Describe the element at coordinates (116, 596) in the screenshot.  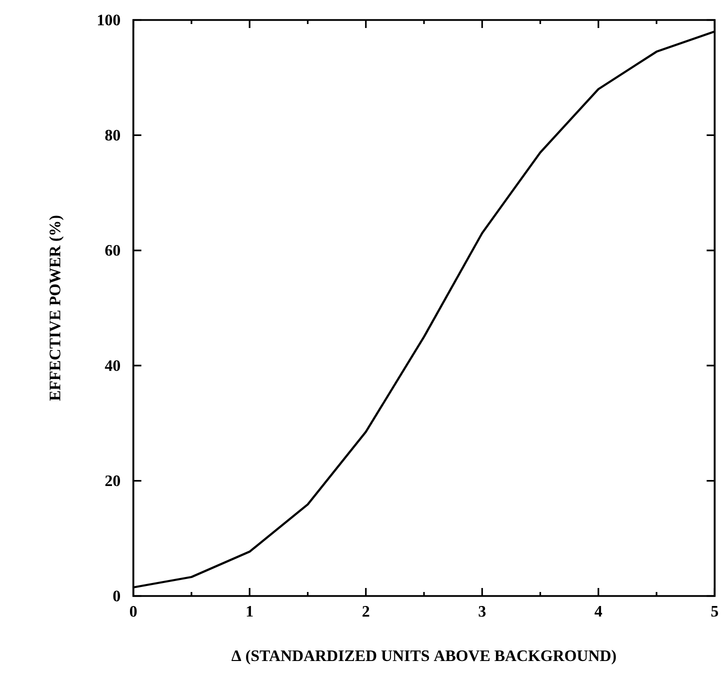
I see `y-tick-label: 0` at that location.